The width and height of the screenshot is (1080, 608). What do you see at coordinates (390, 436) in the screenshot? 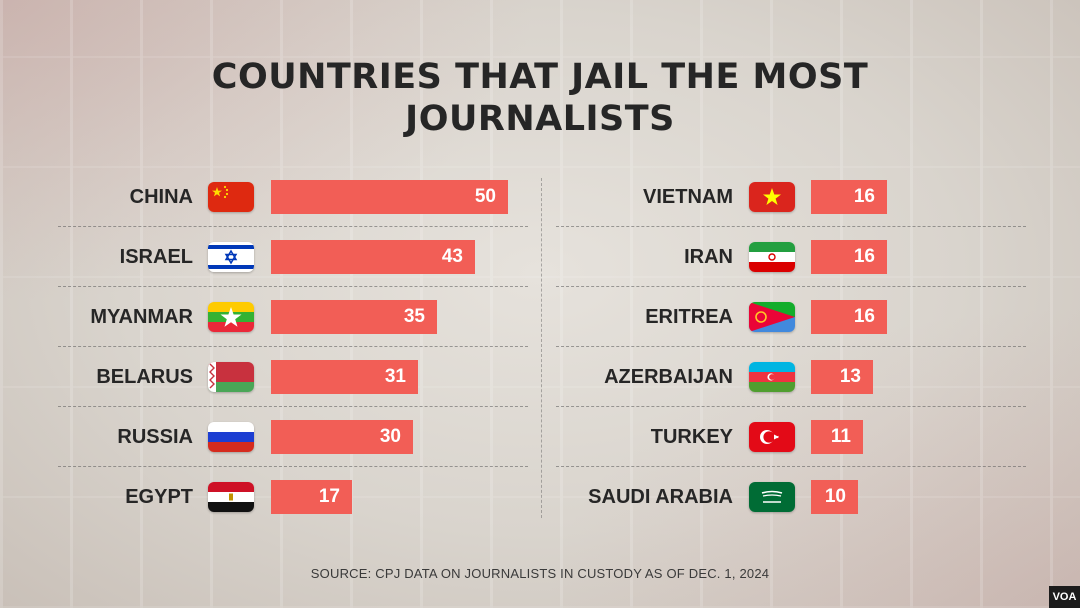
I see `data-label-russia: 30` at bounding box center [390, 436].